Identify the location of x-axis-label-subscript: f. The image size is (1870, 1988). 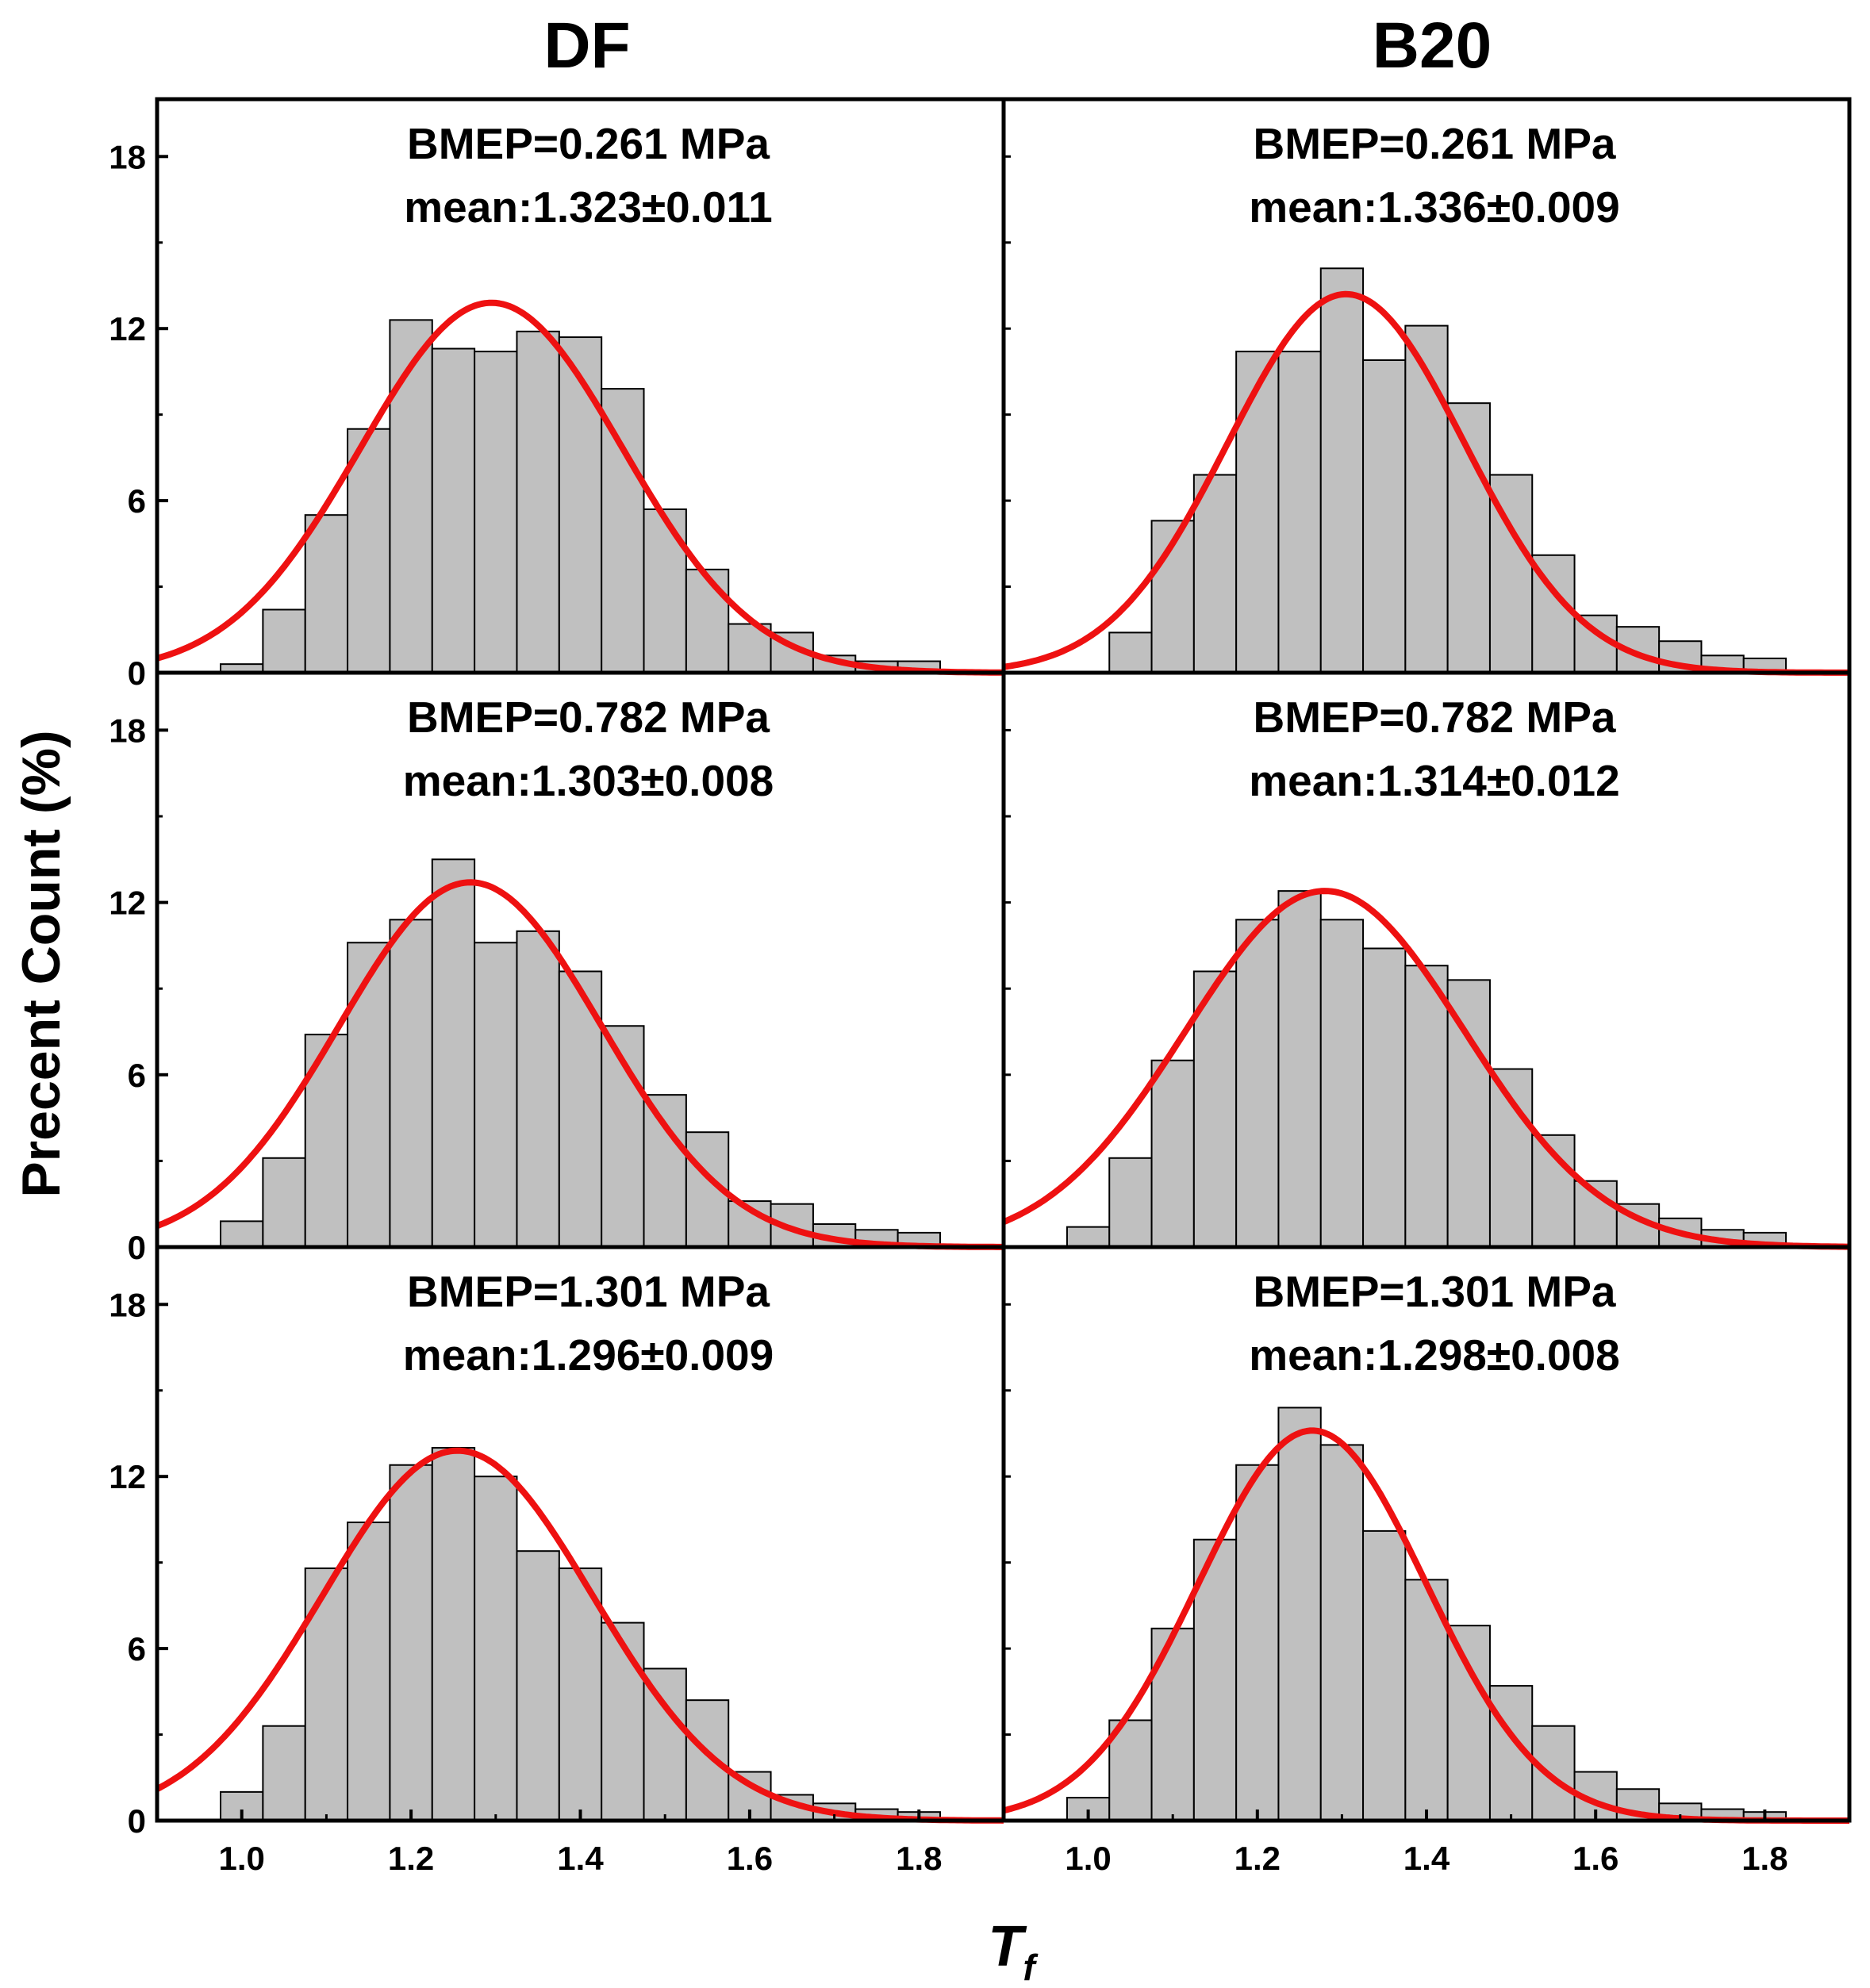
(1031, 1968).